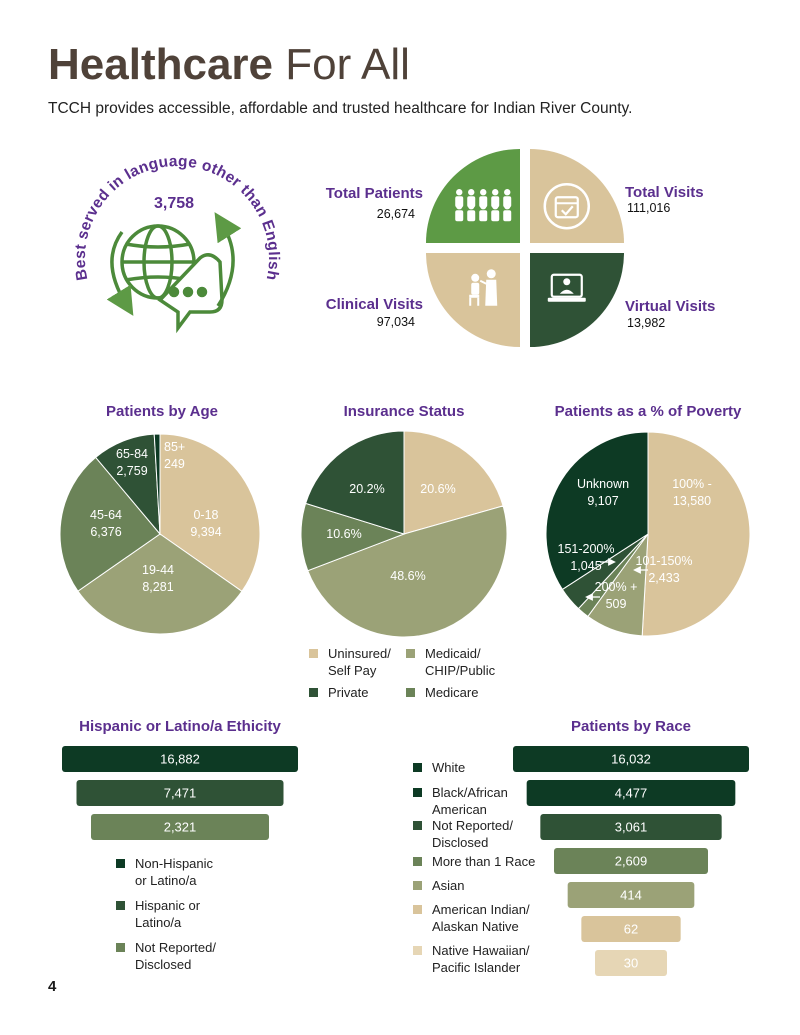 The height and width of the screenshot is (1035, 800). I want to click on insurance-pie-chart: 20.6% 48.6% 10.6% 20.2%, so click(404, 534).